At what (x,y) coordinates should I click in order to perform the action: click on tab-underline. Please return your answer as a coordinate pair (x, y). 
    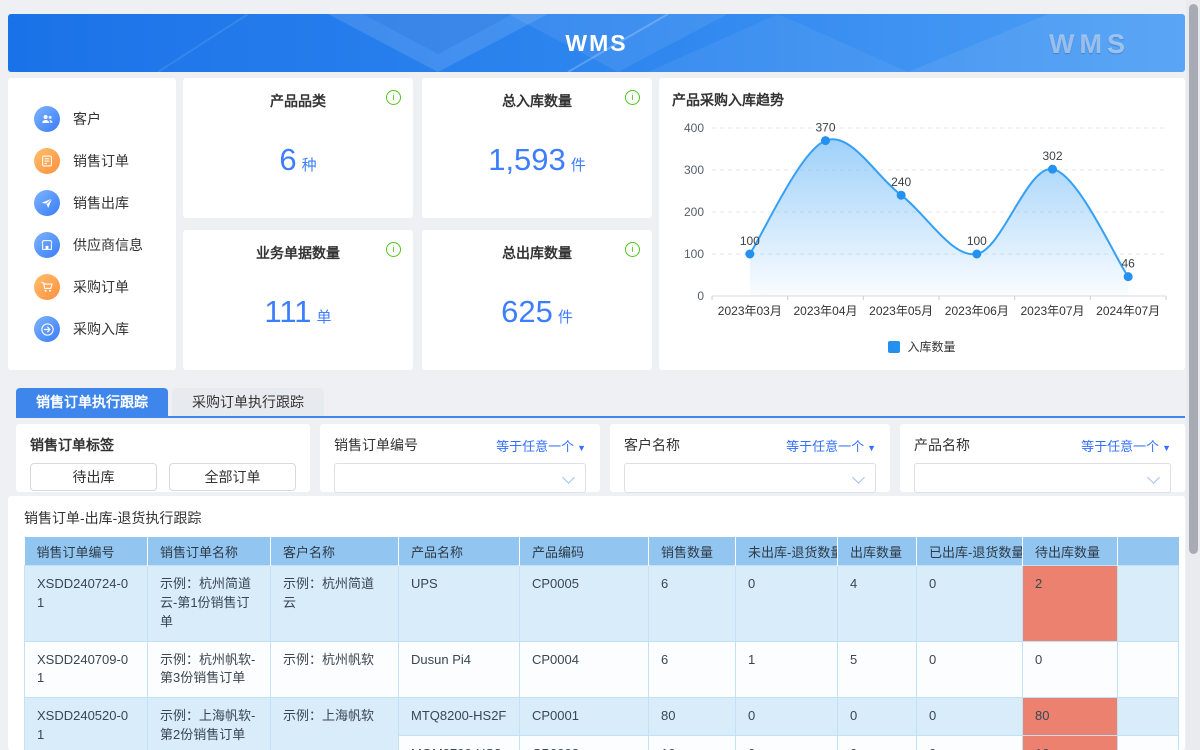
    Looking at the image, I should click on (600, 417).